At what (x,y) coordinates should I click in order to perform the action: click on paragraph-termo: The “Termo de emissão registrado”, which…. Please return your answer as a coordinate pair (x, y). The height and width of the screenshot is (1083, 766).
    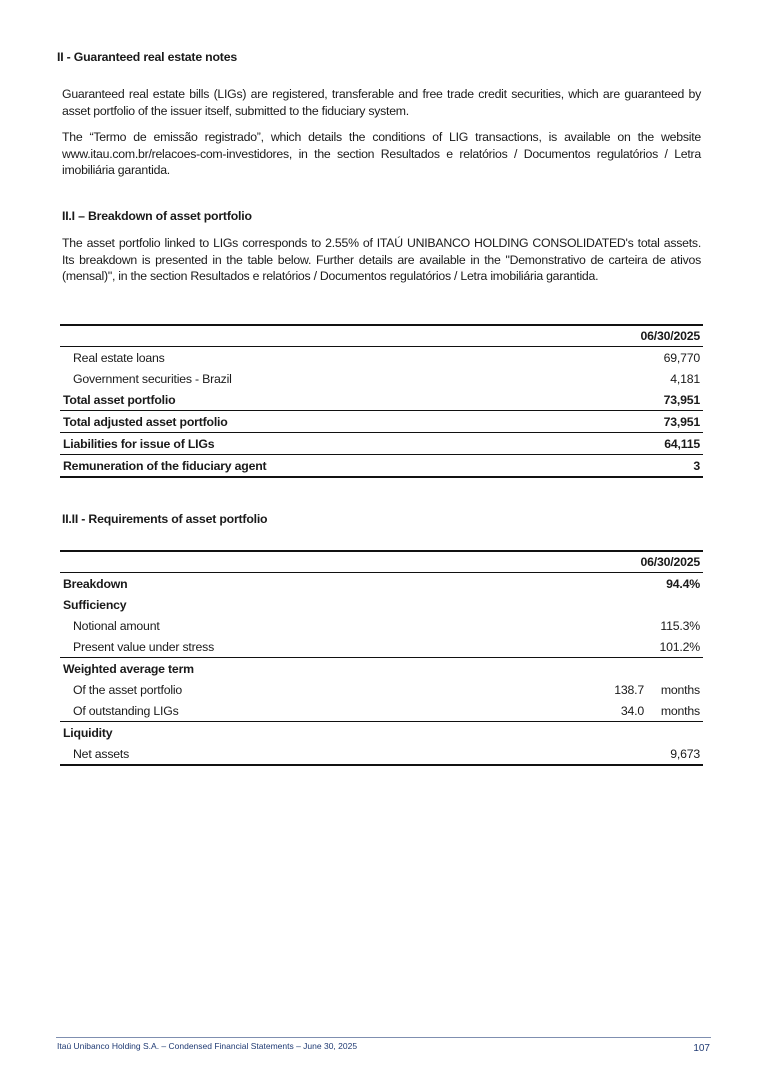
    Looking at the image, I should click on (381, 153).